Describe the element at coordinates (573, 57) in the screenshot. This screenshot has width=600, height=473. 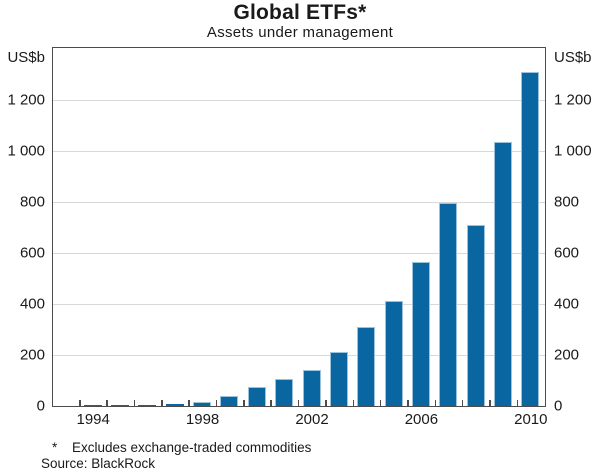
I see `y-axis-unit-right: US$b` at that location.